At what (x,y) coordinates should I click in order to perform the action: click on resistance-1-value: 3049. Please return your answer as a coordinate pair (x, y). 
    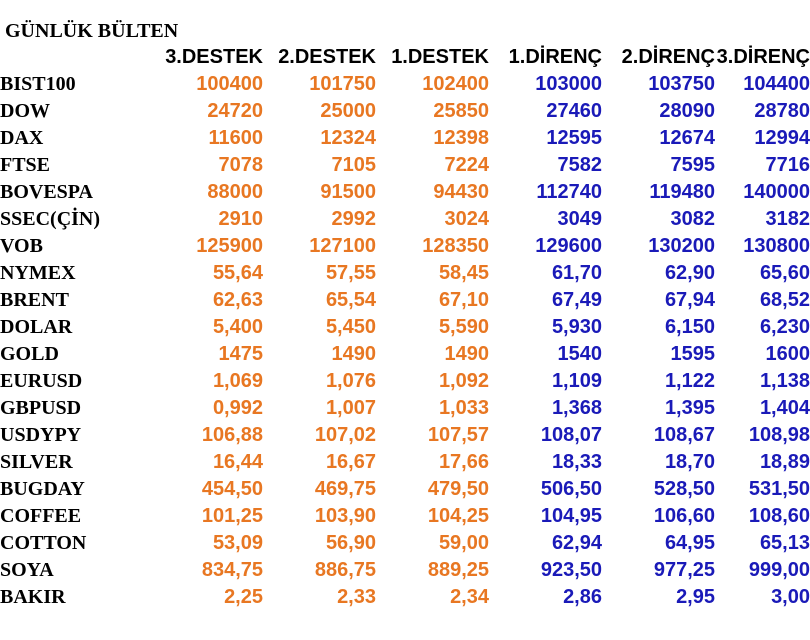
    Looking at the image, I should click on (580, 219).